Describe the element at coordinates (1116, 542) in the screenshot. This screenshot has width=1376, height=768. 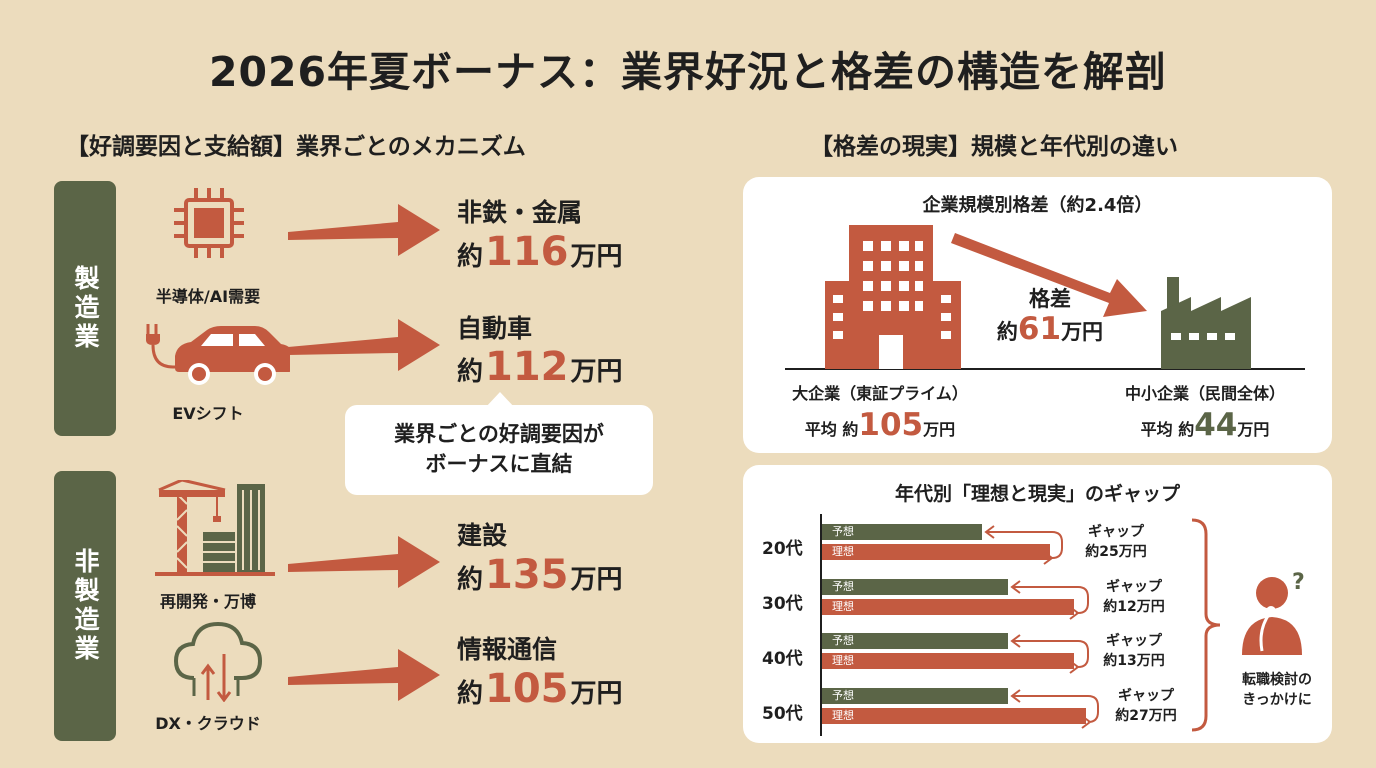
I see `gap-note: ギャップ 約25万円` at that location.